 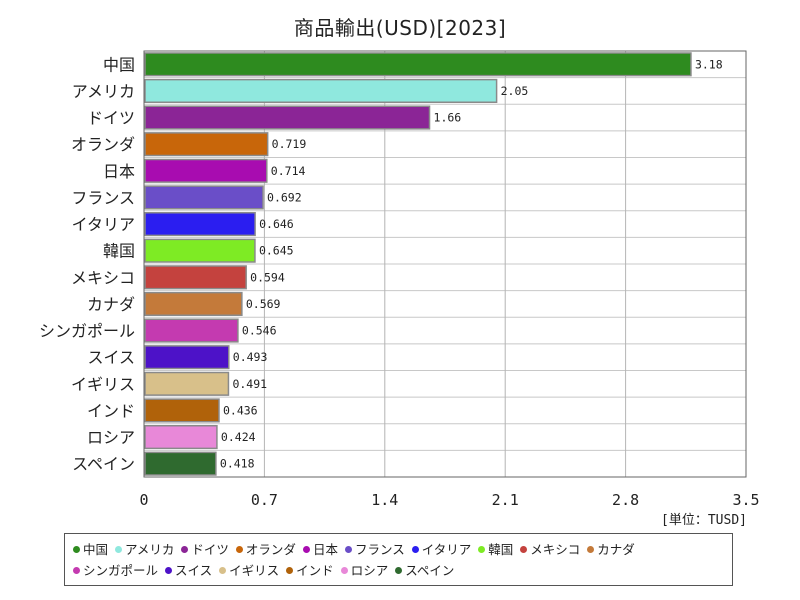 What do you see at coordinates (249, 384) in the screenshot?
I see `value-label: 0.491` at bounding box center [249, 384].